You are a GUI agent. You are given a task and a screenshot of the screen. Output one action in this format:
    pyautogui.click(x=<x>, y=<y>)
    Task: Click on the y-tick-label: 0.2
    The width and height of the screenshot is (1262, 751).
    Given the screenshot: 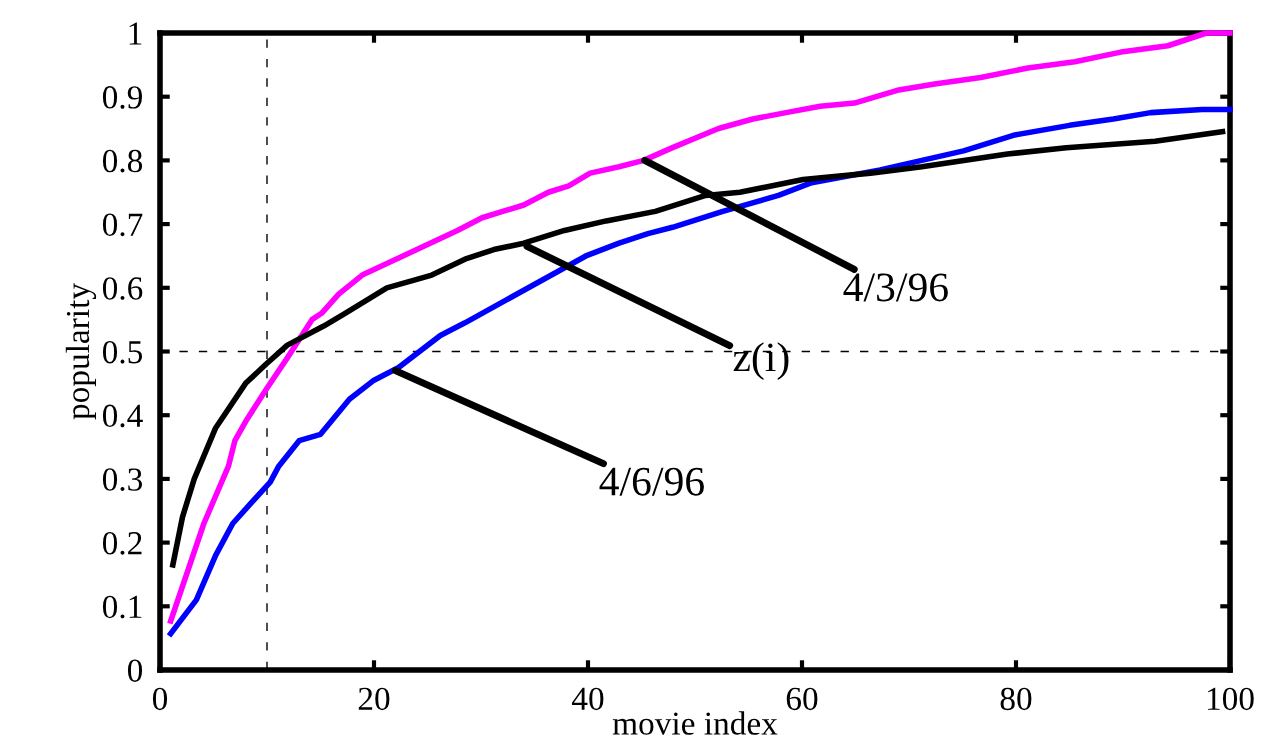 What is the action you would take?
    pyautogui.click(x=122, y=543)
    